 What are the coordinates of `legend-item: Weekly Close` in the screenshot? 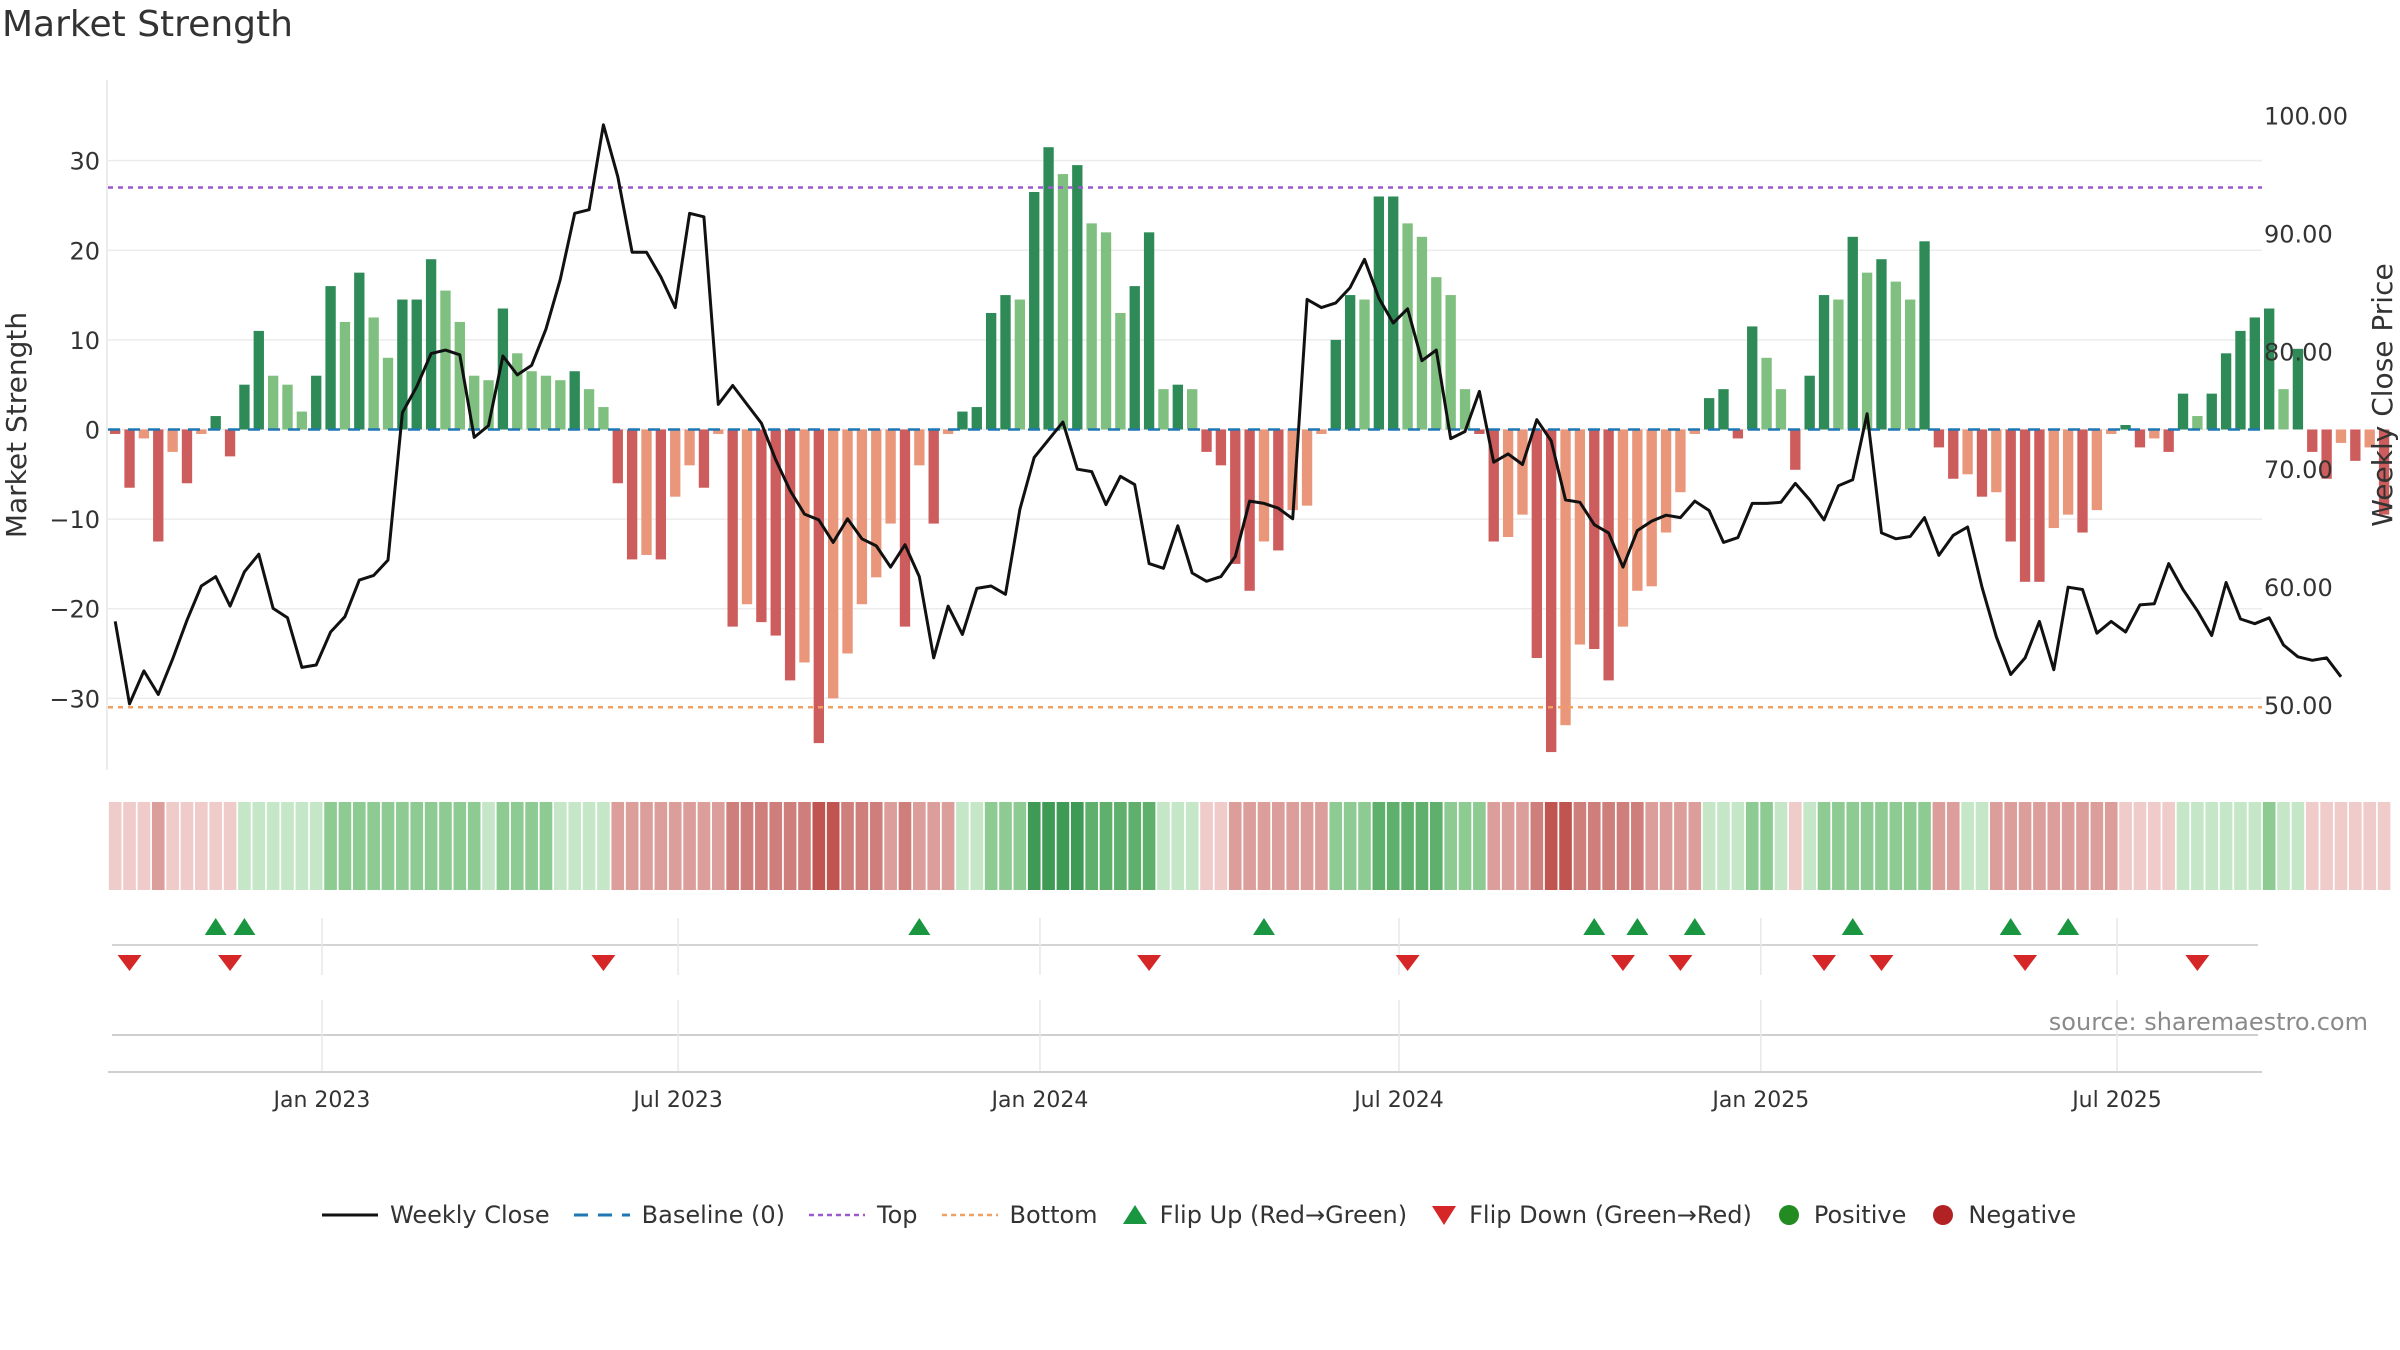 It's located at (435, 1215).